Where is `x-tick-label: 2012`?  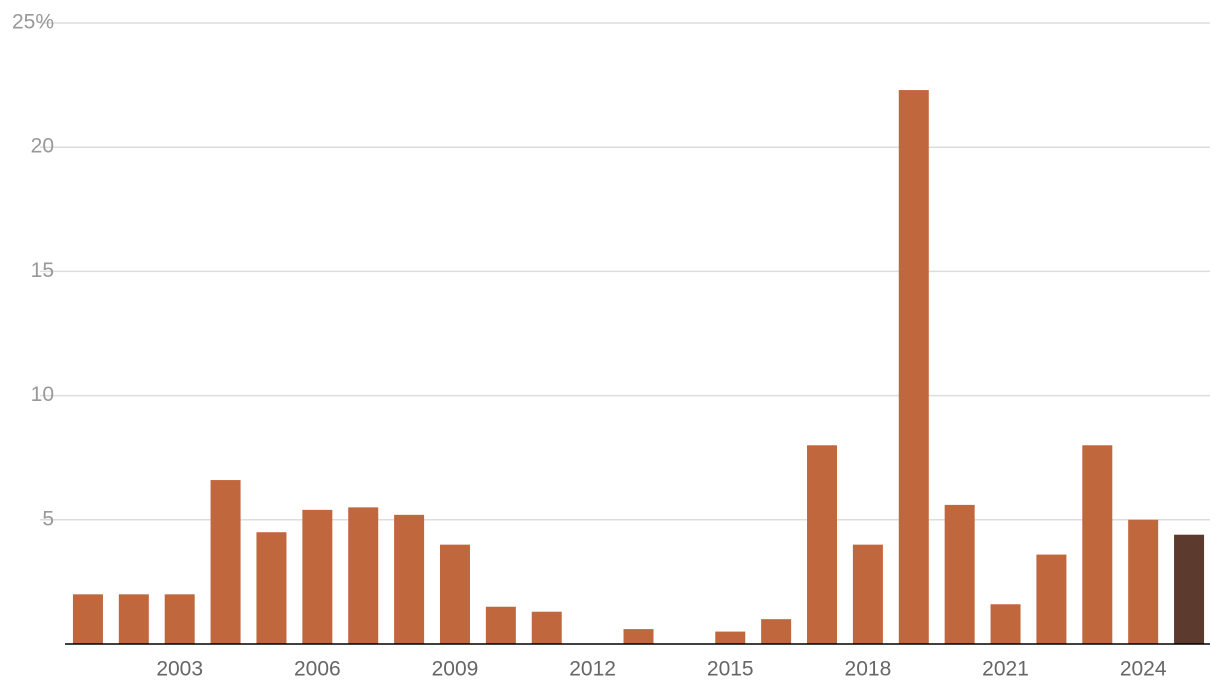 x-tick-label: 2012 is located at coordinates (592, 669).